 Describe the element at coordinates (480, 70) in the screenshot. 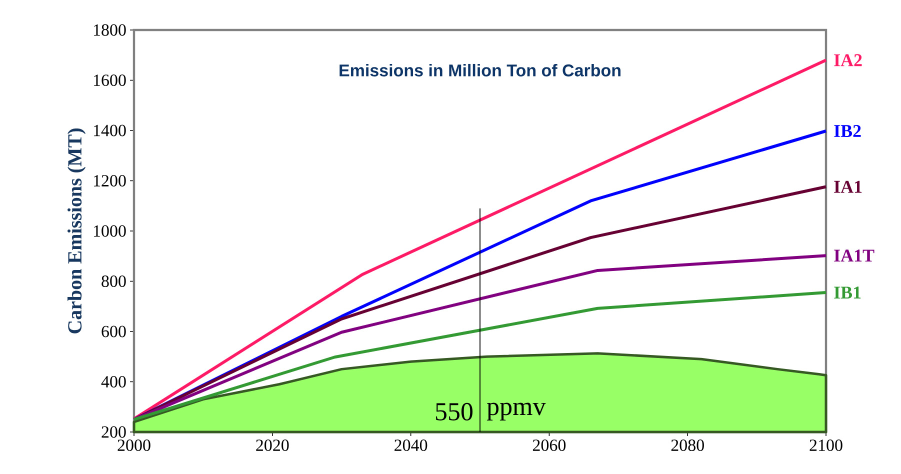

I see `text: Emissions in Million Ton of Carbon` at that location.